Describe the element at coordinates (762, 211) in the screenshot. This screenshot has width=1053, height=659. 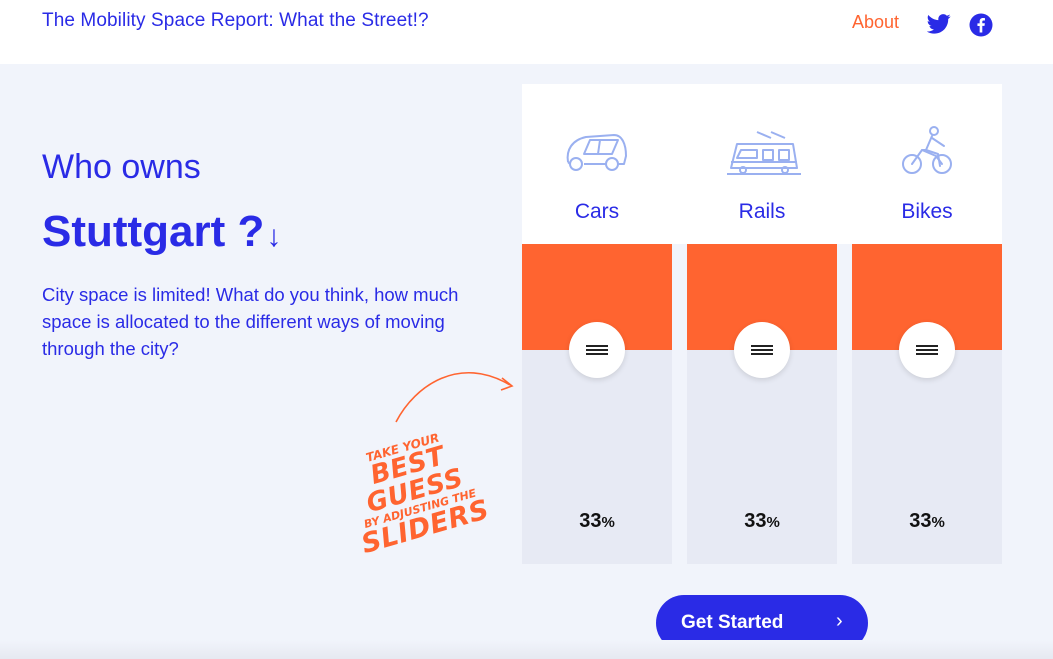
I see `mode-label-rails: Rails` at that location.